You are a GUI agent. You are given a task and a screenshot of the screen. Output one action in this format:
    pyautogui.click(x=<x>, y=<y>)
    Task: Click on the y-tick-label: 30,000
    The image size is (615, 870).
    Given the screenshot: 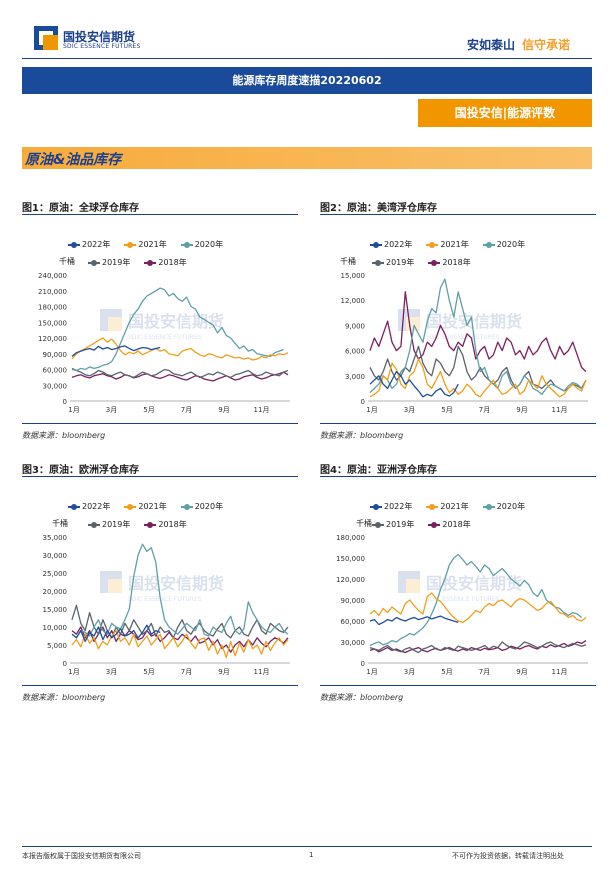 What is the action you would take?
    pyautogui.click(x=353, y=643)
    